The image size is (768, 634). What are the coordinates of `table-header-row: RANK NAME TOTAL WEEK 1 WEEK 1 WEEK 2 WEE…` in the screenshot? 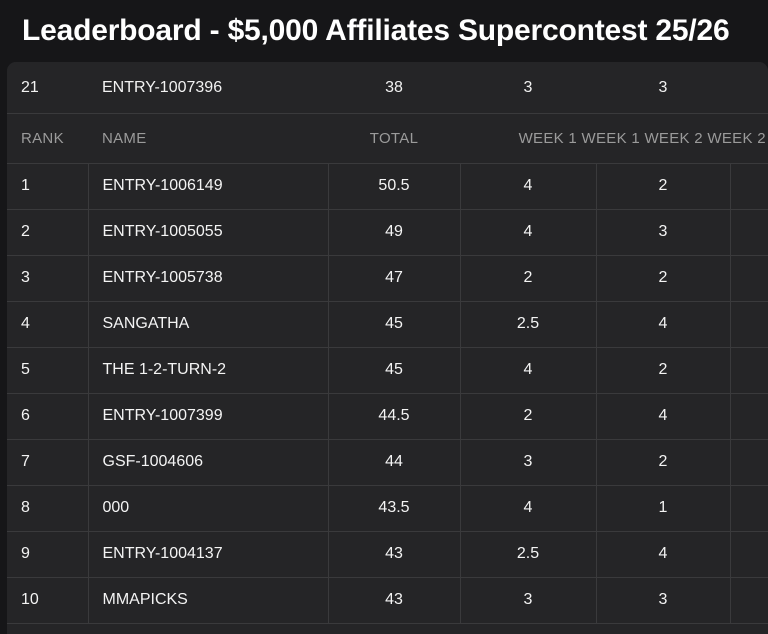 It's located at (387, 139).